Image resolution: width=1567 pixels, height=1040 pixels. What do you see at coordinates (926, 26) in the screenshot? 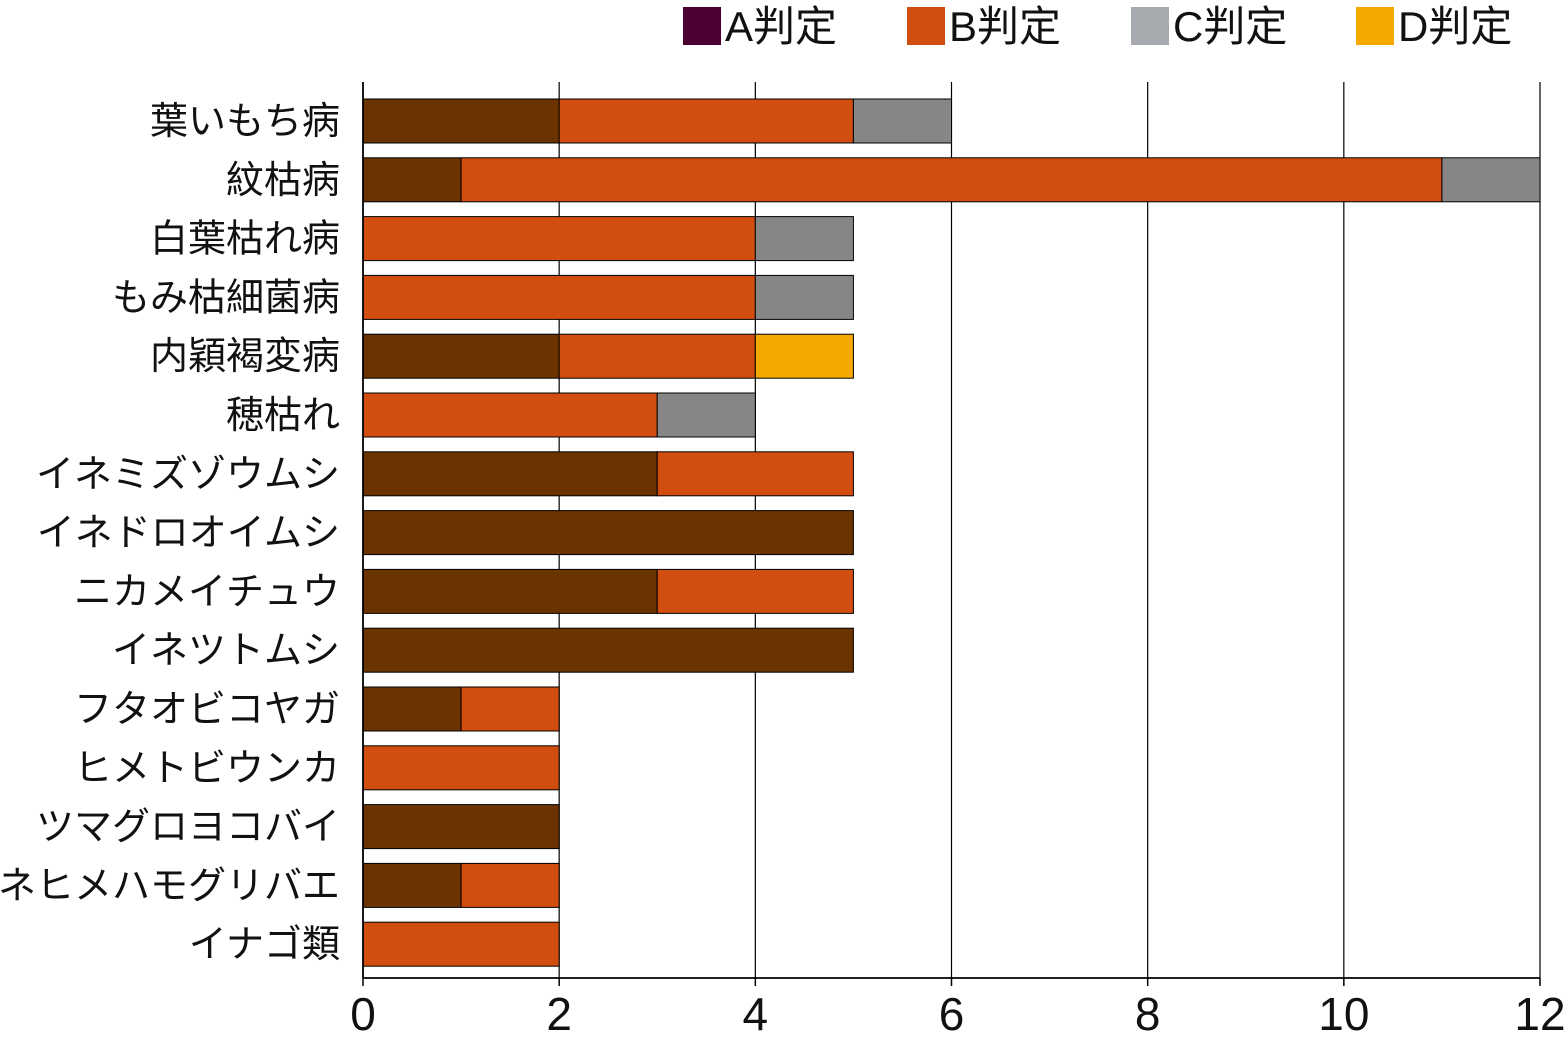
I see `legend-swatch-B判定` at bounding box center [926, 26].